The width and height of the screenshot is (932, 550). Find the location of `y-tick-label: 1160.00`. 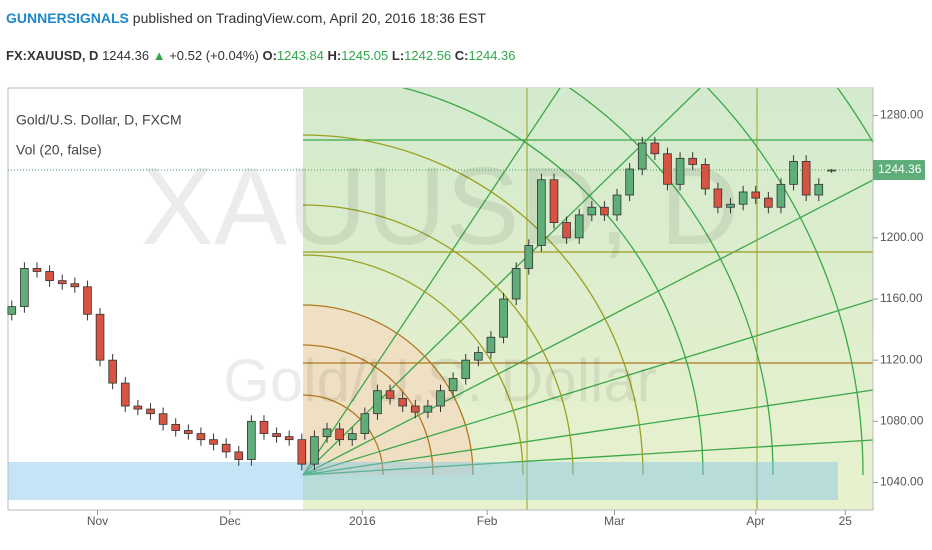

y-tick-label: 1160.00 is located at coordinates (901, 298).